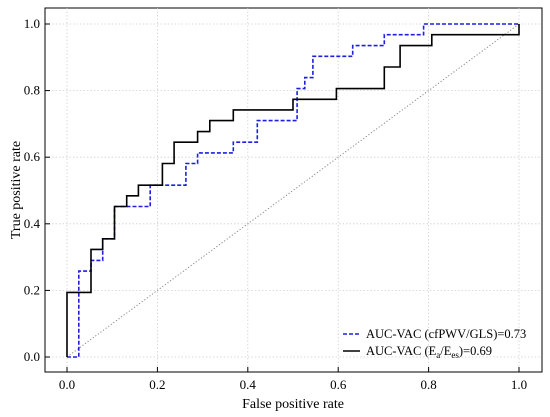  What do you see at coordinates (32, 90) in the screenshot?
I see `y-tick-label: 0.8` at bounding box center [32, 90].